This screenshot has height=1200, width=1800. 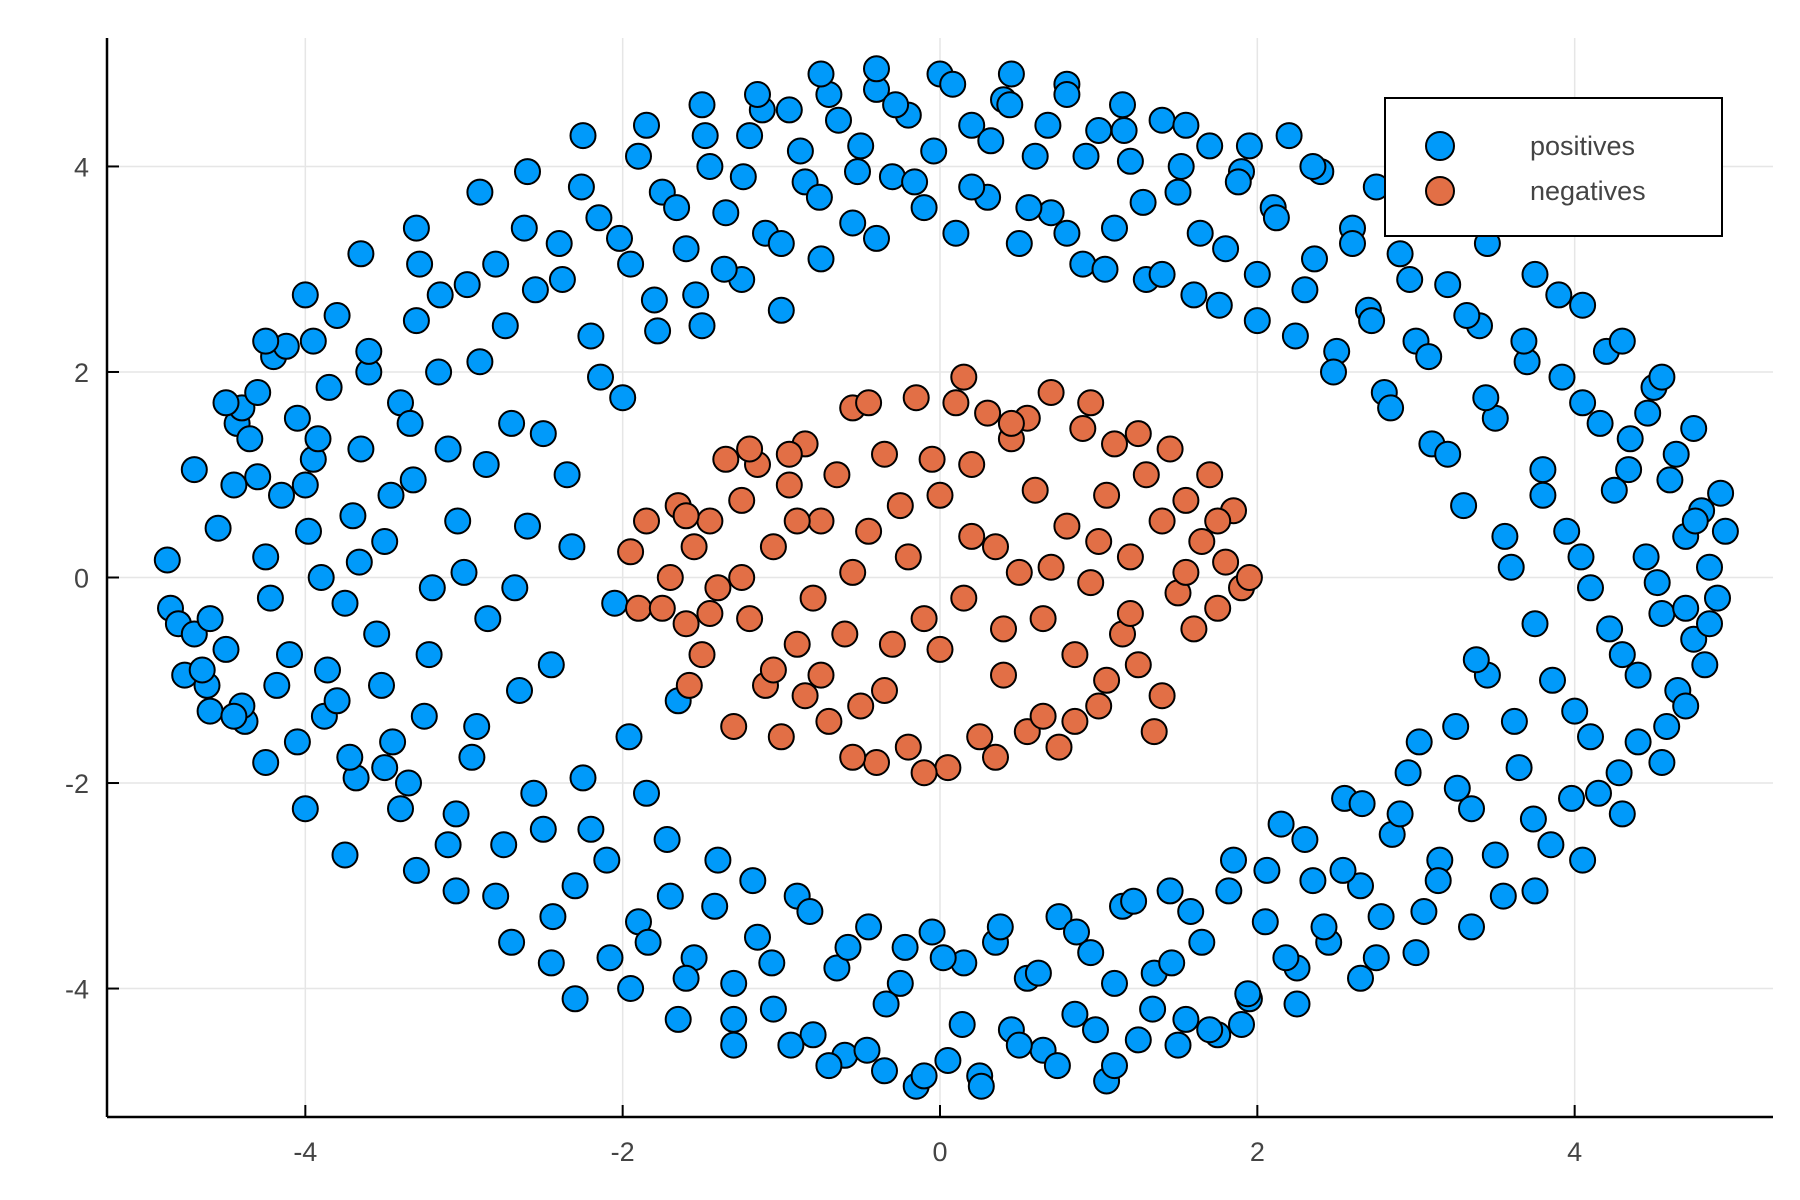 What do you see at coordinates (81, 373) in the screenshot?
I see `y-tick-label: 2` at bounding box center [81, 373].